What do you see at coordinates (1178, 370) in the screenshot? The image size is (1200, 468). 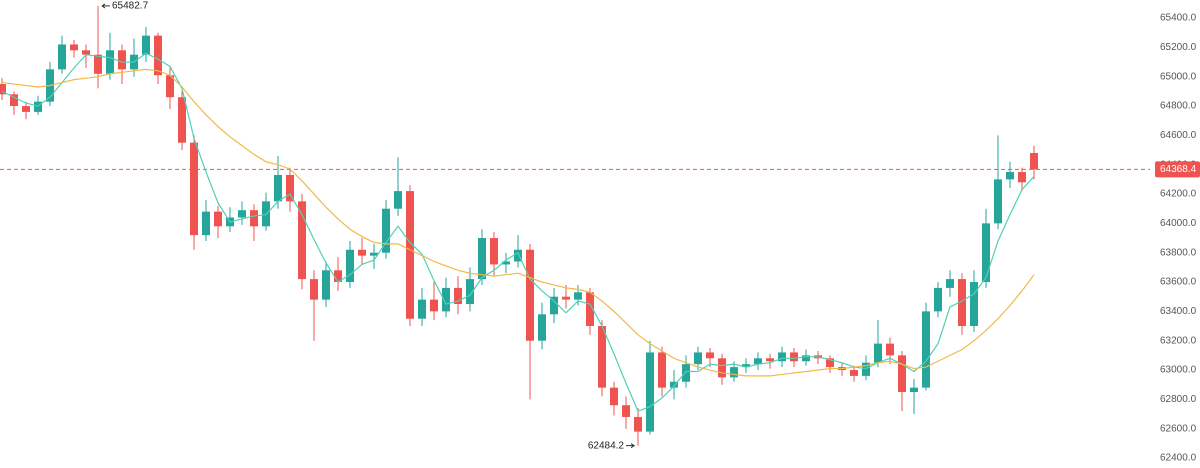 I see `y-tick-label: 63000.0` at bounding box center [1178, 370].